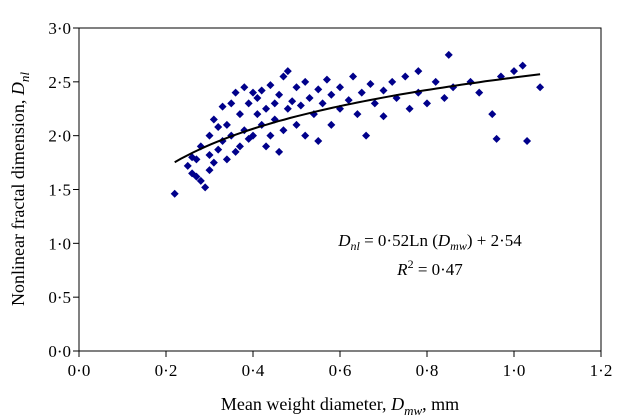 Image resolution: width=631 pixels, height=418 pixels. What do you see at coordinates (59, 136) in the screenshot?
I see `y-tick-label: 2·0` at bounding box center [59, 136].